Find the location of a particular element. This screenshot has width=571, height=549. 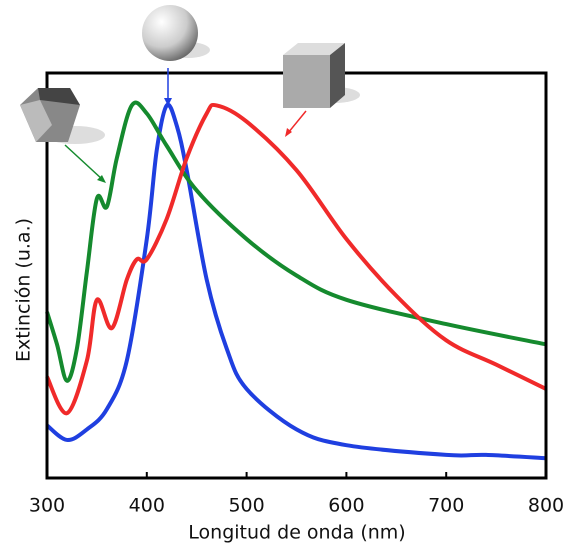

sphere-icon is located at coordinates (176, 33).